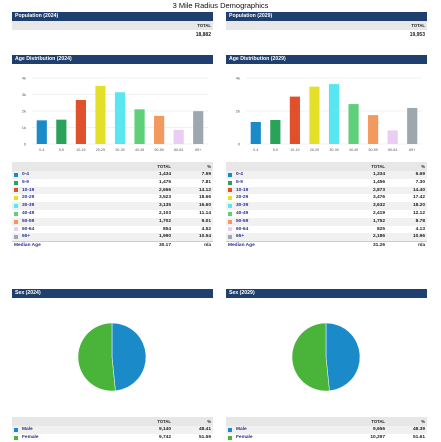  Describe the element at coordinates (392, 150) in the screenshot. I see `x-tick-label: 60-64` at that location.